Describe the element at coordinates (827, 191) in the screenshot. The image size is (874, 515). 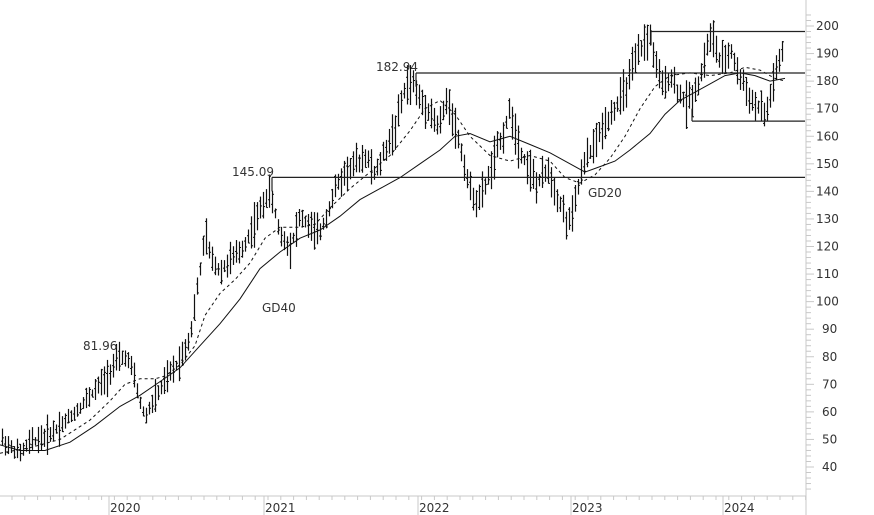
I see `y-tick-label: 140` at that location.